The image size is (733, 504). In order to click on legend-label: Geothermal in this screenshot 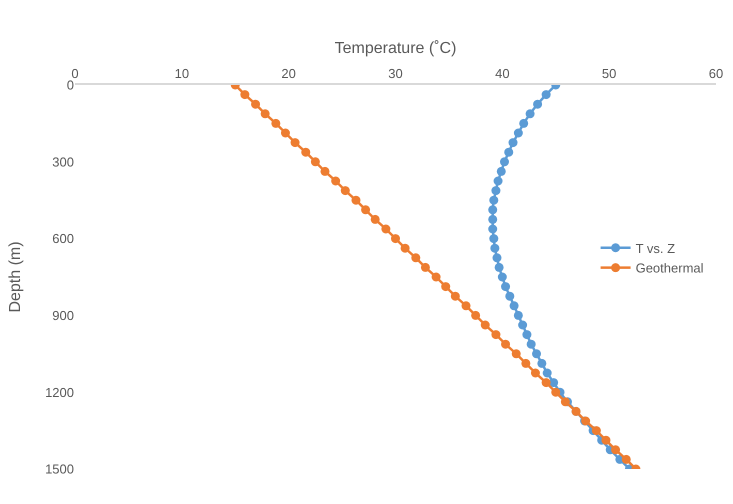, I will do `click(670, 268)`.